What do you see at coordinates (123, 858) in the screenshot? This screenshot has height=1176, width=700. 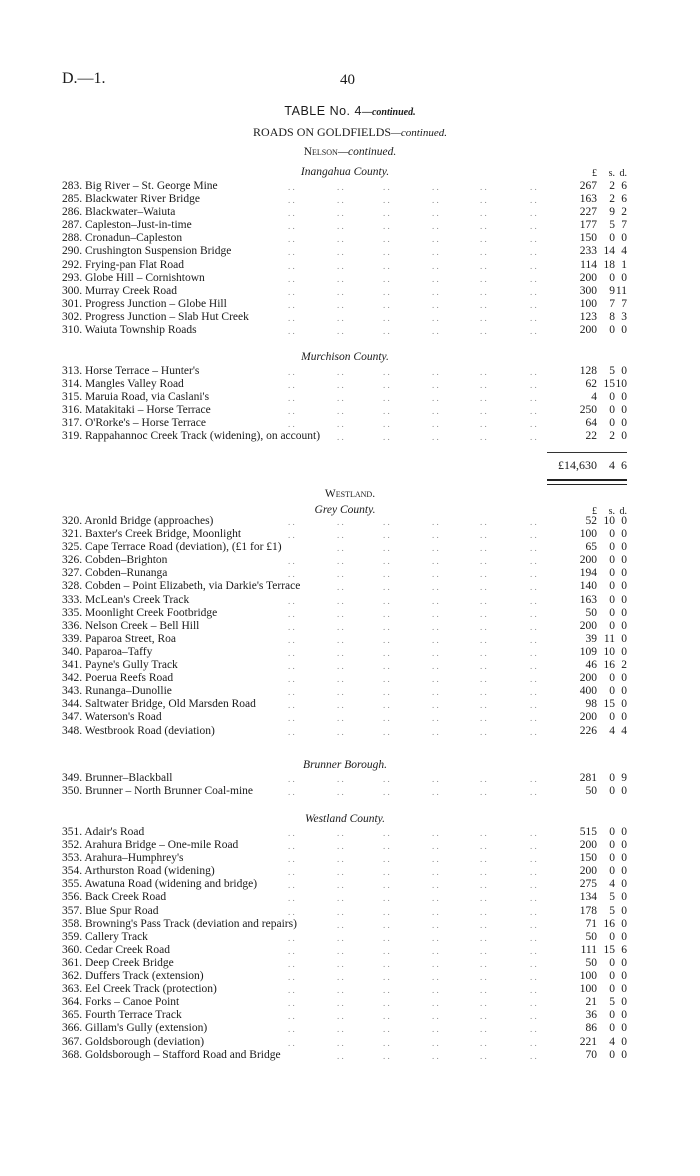 I see `road-name: 353. Arahura–Humphrey's` at bounding box center [123, 858].